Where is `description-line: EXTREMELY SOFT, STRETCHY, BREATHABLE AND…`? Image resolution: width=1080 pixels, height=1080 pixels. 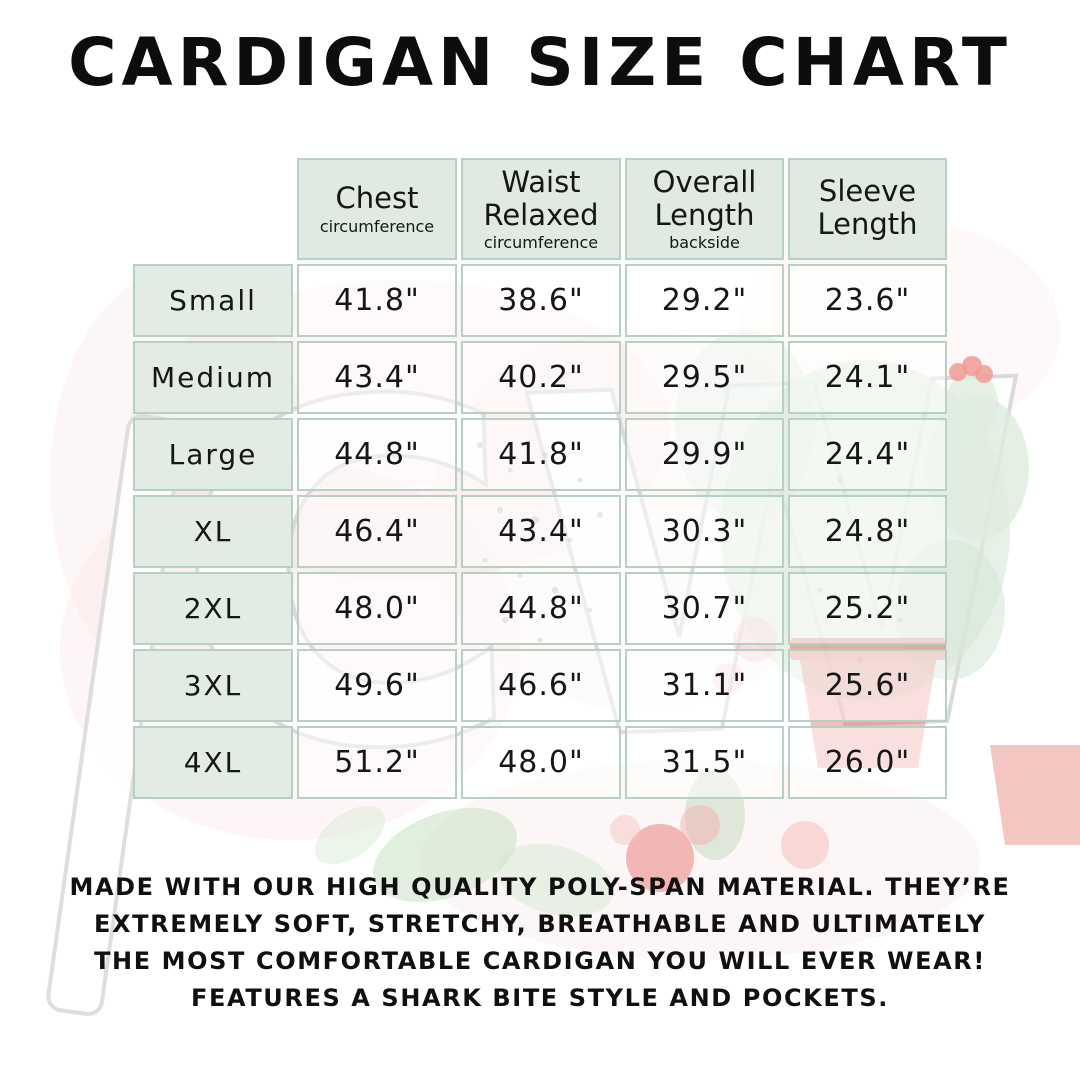 description-line: EXTREMELY SOFT, STRETCHY, BREATHABLE AND… is located at coordinates (540, 924).